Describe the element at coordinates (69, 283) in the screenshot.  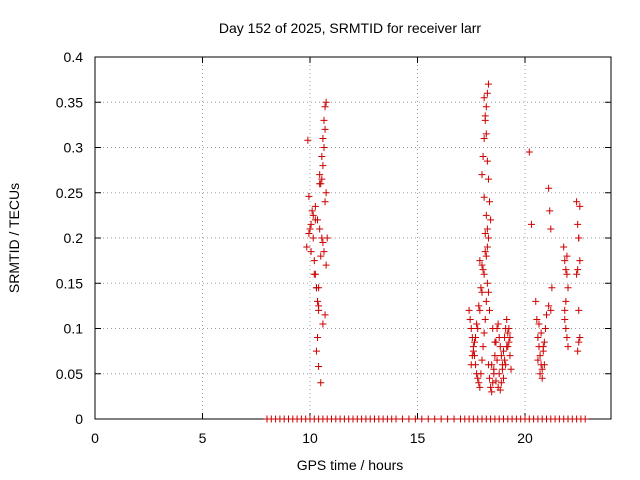
I see `y-tick-label: 0.15` at that location.